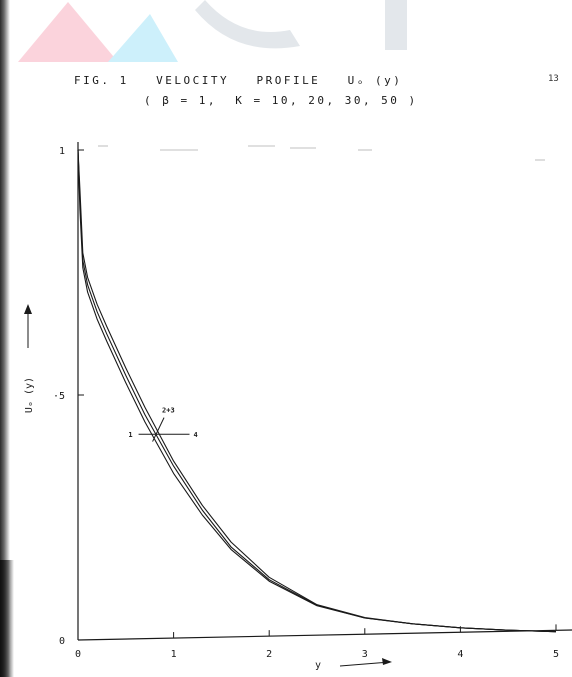  What do you see at coordinates (396, 25) in the screenshot?
I see `watermark-bar` at bounding box center [396, 25].